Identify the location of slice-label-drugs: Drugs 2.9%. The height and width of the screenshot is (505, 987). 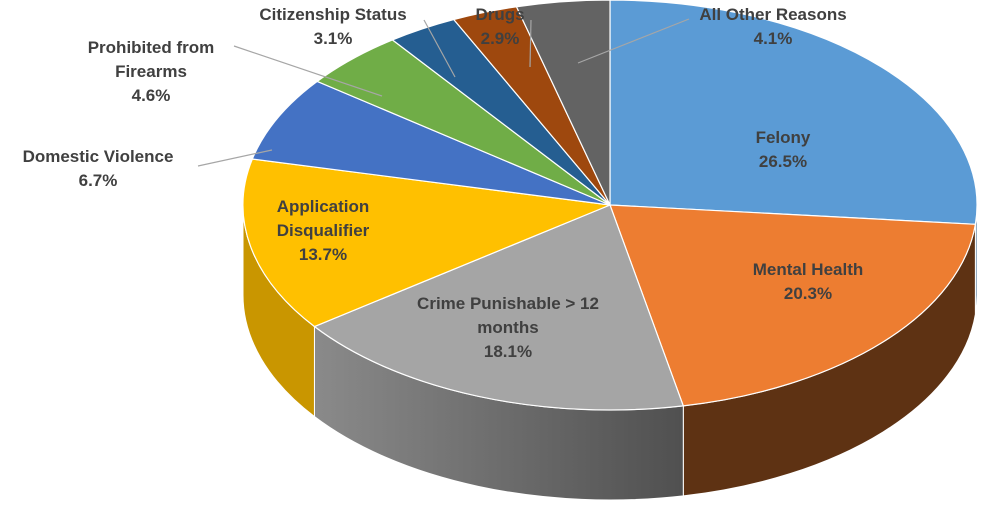
(499, 26).